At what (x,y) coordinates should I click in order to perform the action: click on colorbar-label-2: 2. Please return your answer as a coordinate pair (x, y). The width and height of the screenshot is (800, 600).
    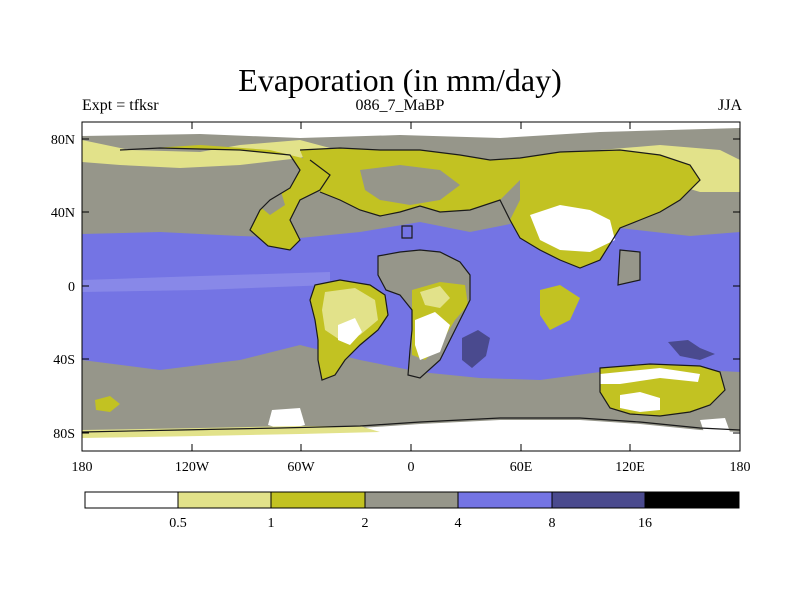
    Looking at the image, I should click on (365, 523).